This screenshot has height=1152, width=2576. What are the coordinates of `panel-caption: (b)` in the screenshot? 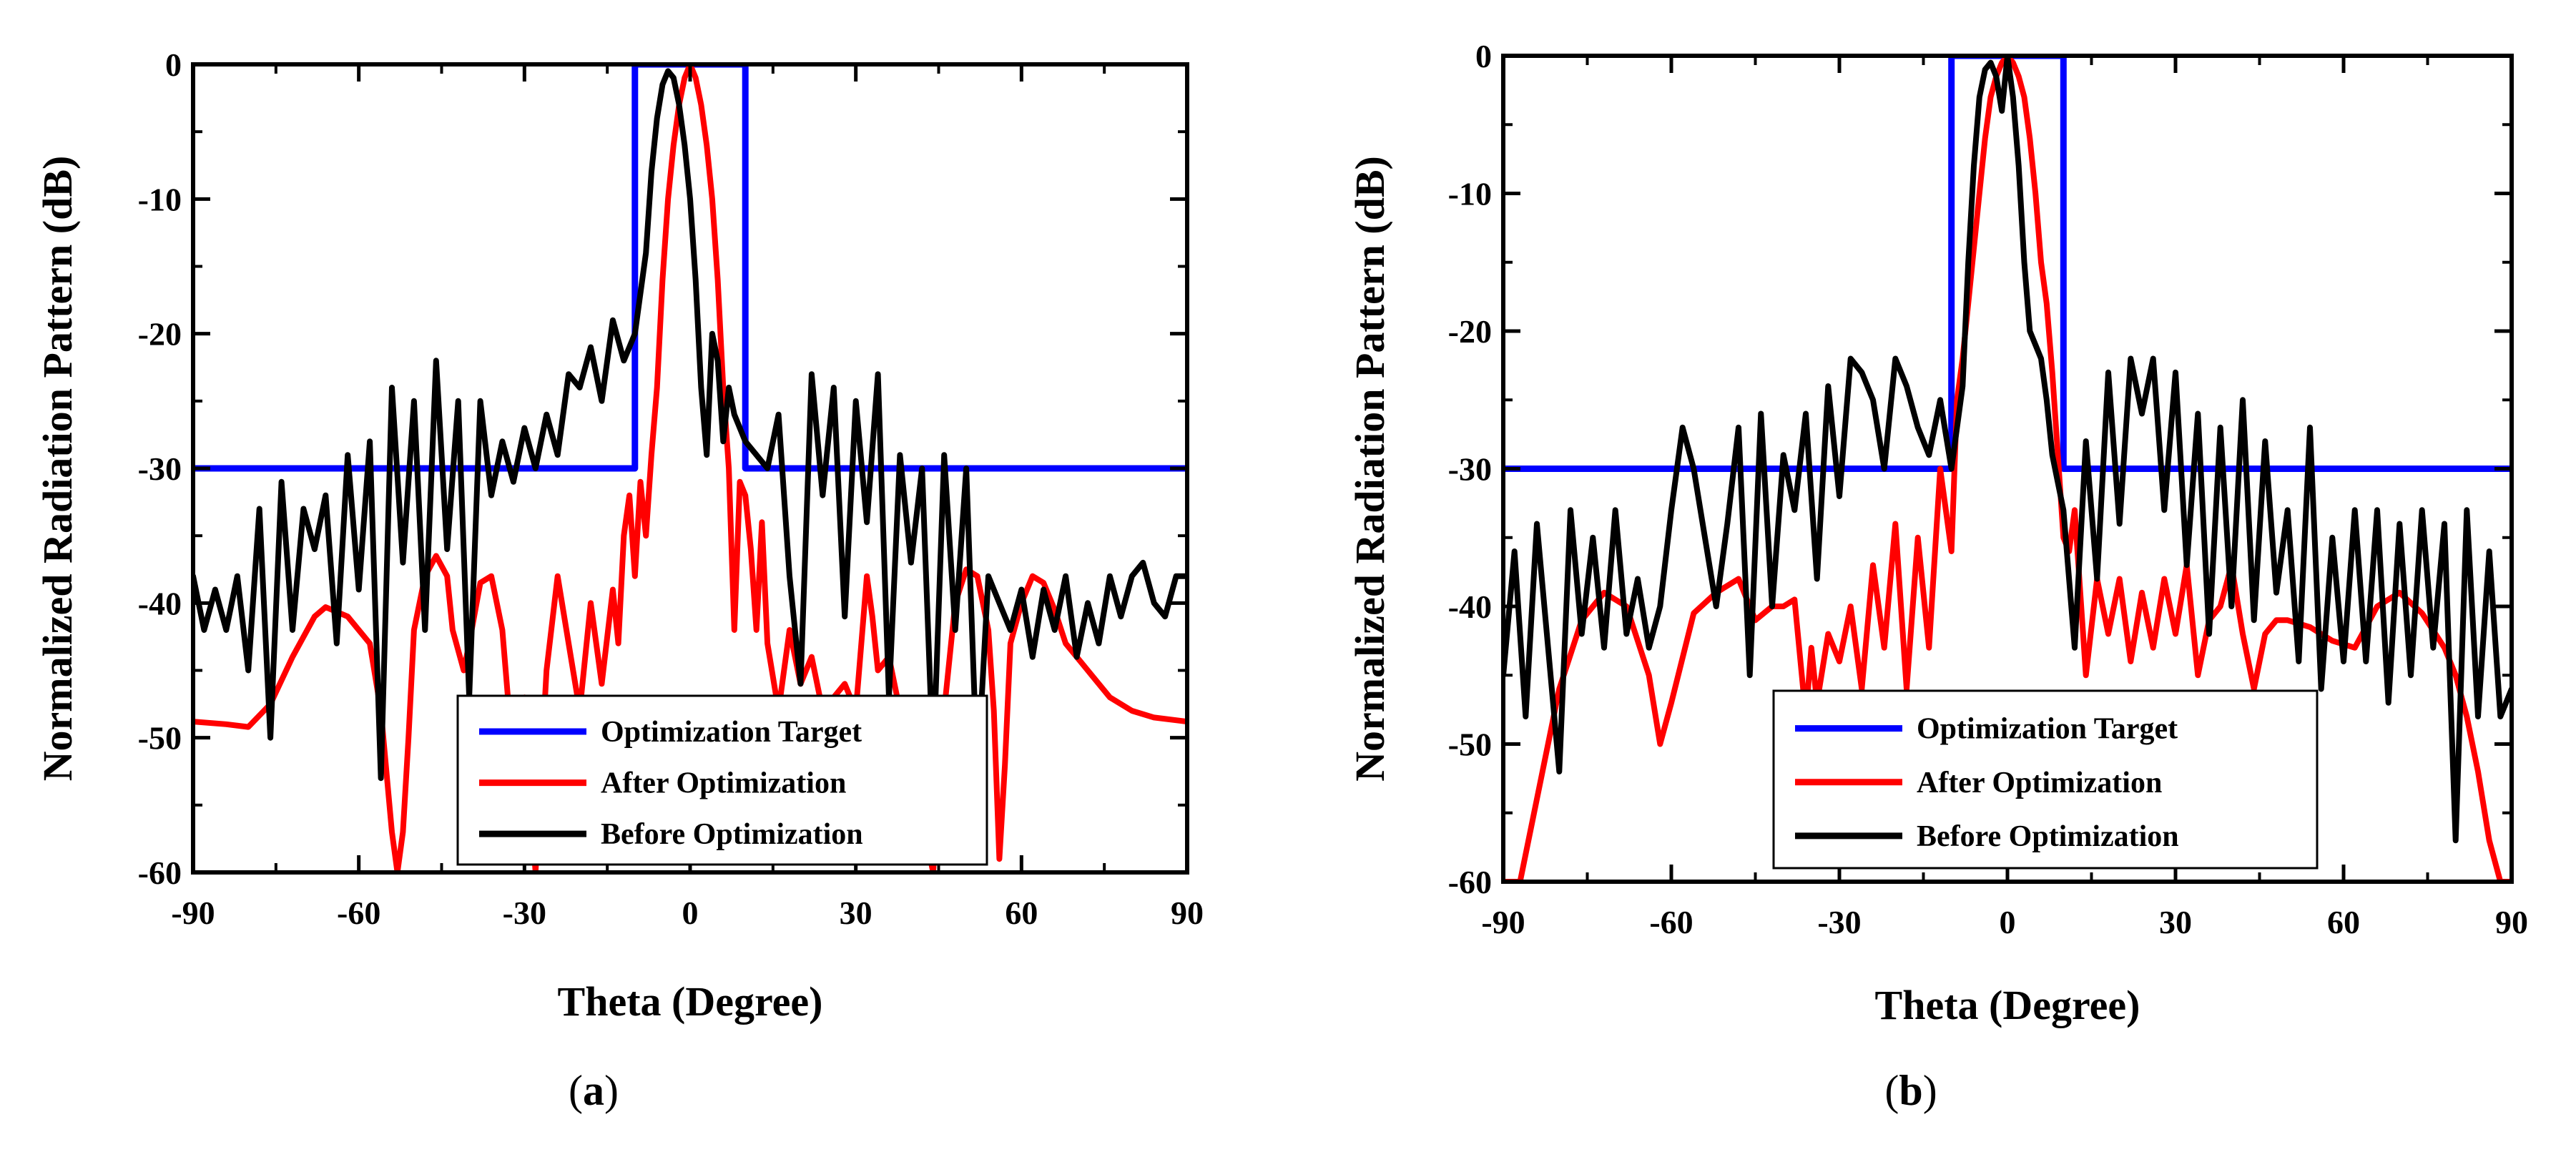 It's located at (1911, 1090).